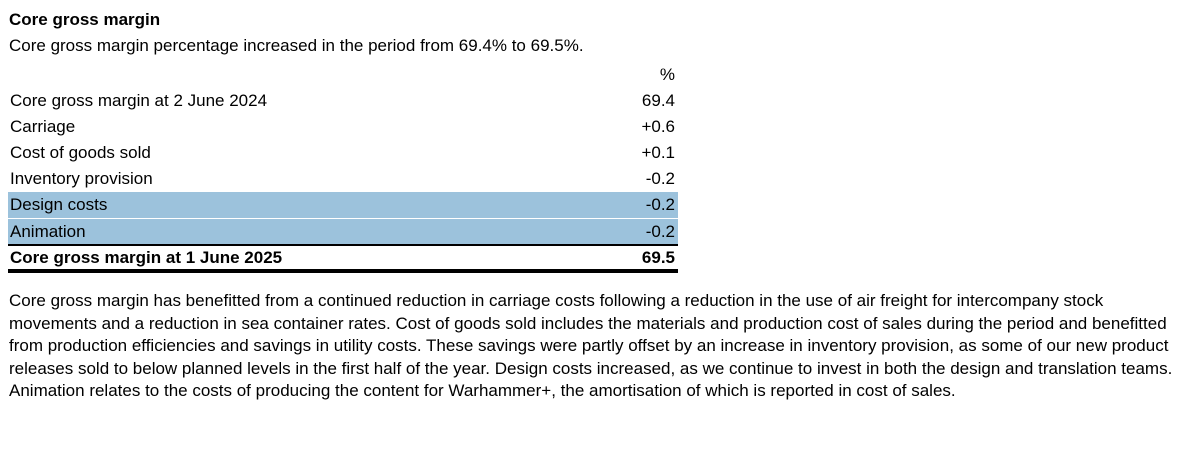  What do you see at coordinates (343, 205) in the screenshot?
I see `table-row-highlighted: Design costs -0.2` at bounding box center [343, 205].